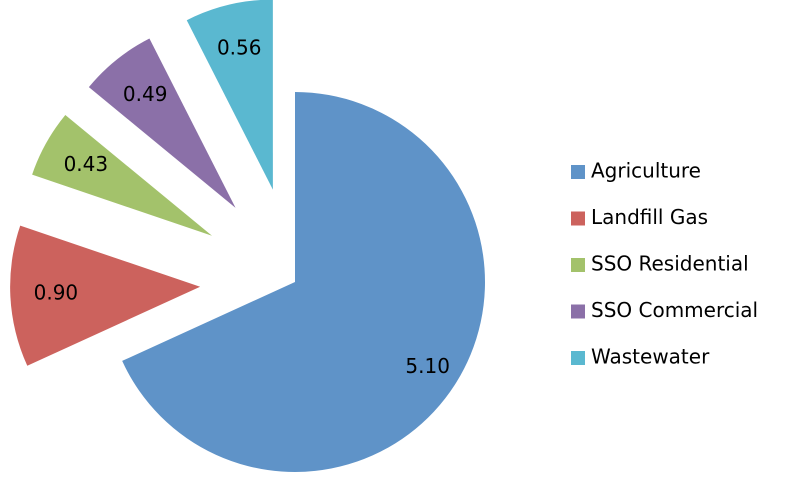  Describe the element at coordinates (674, 310) in the screenshot. I see `legend-label: SSO Commercial` at that location.